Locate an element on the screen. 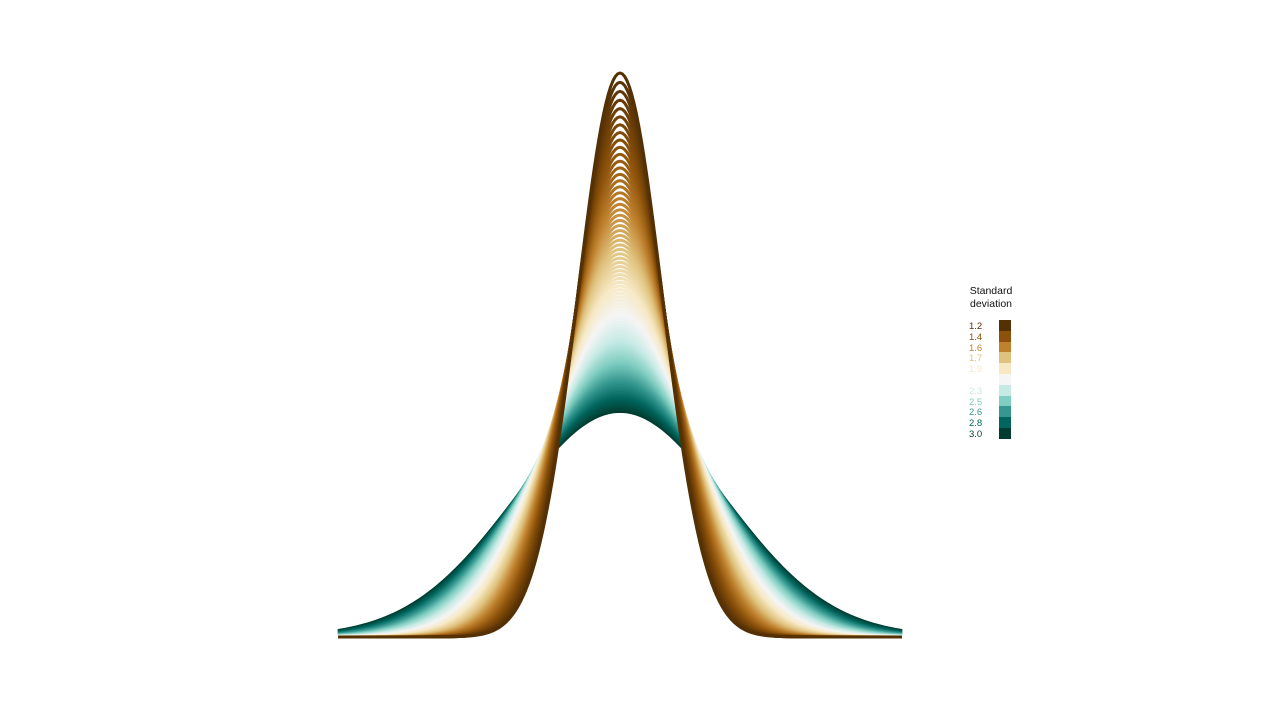  legend-title-line2: deviation is located at coordinates (991, 304).